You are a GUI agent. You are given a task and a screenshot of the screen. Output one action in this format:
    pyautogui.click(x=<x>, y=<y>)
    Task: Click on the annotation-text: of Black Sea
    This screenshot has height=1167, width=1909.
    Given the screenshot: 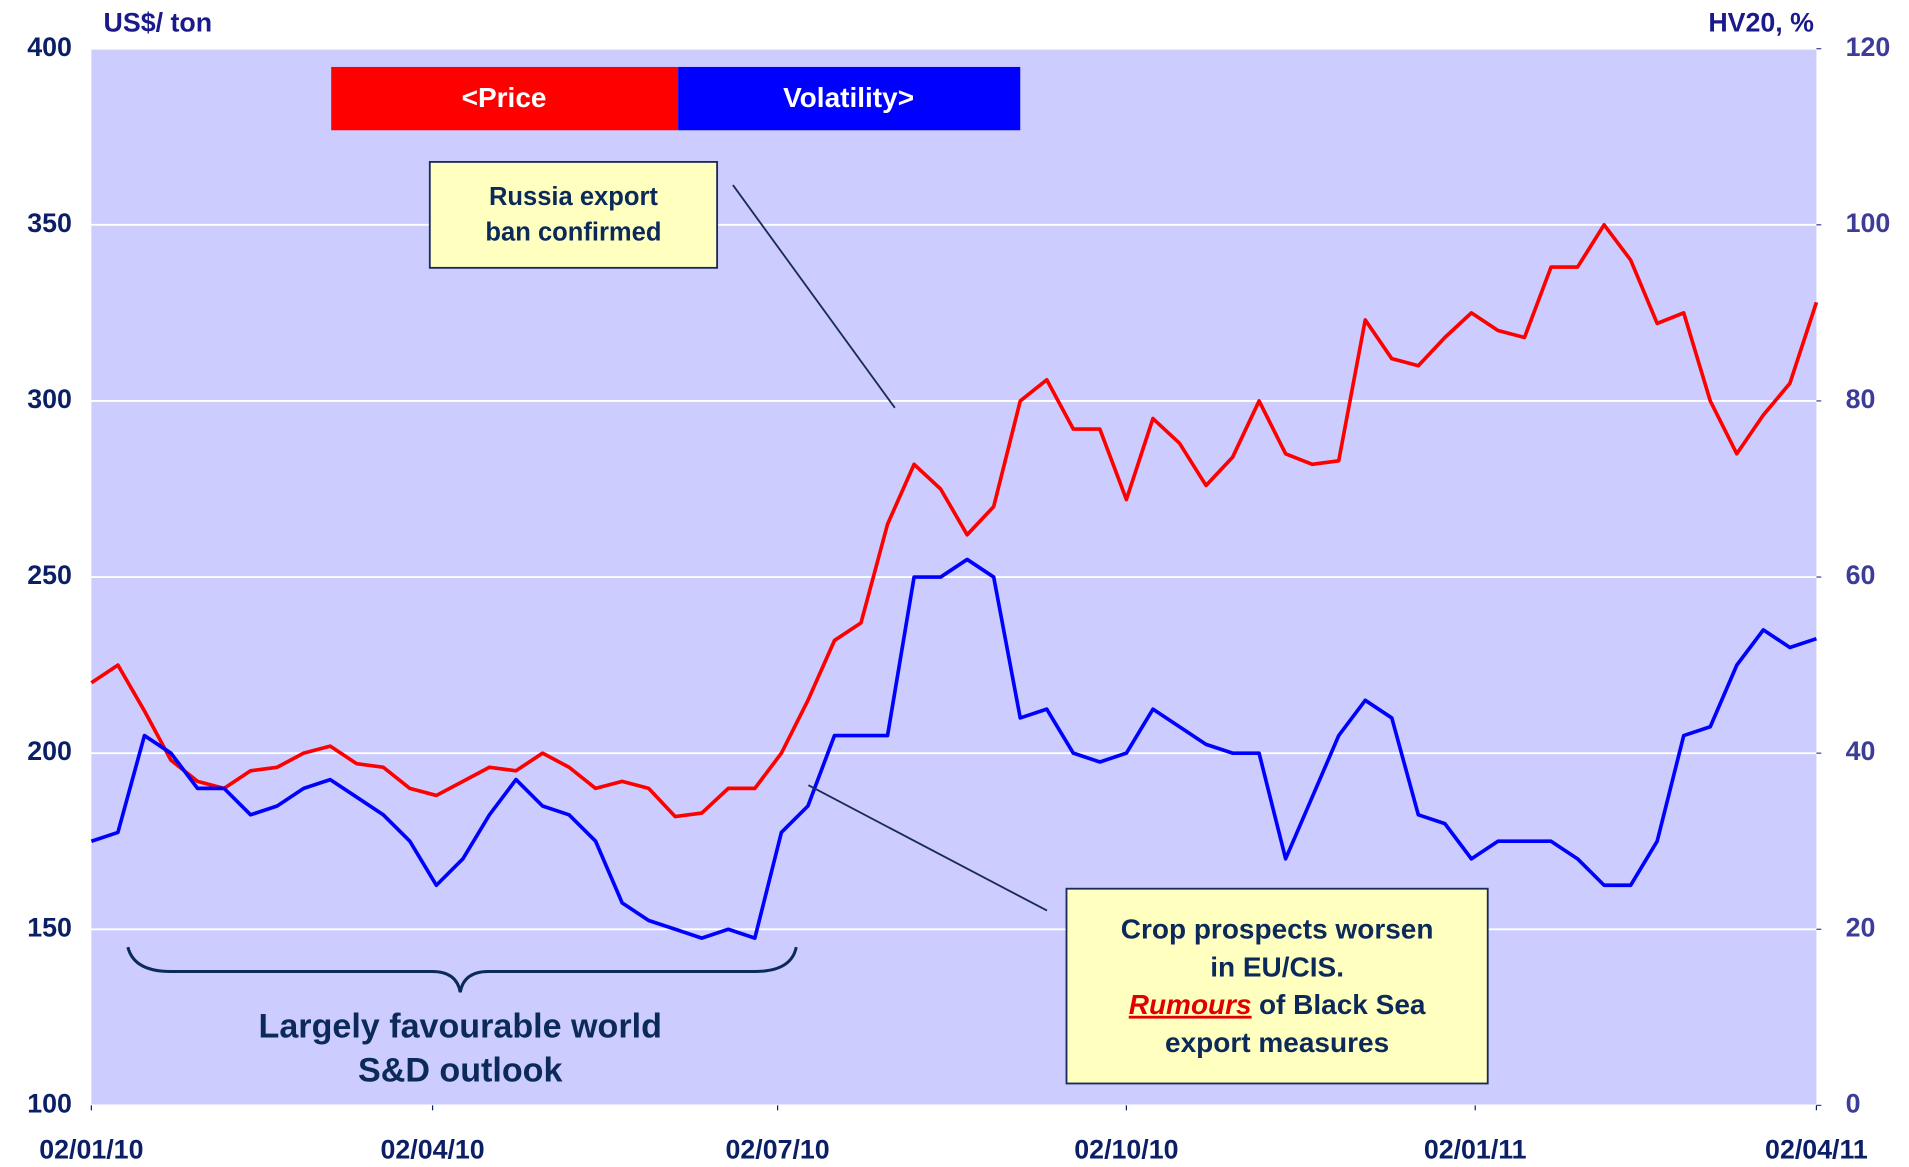 What is the action you would take?
    pyautogui.click(x=1342, y=1004)
    